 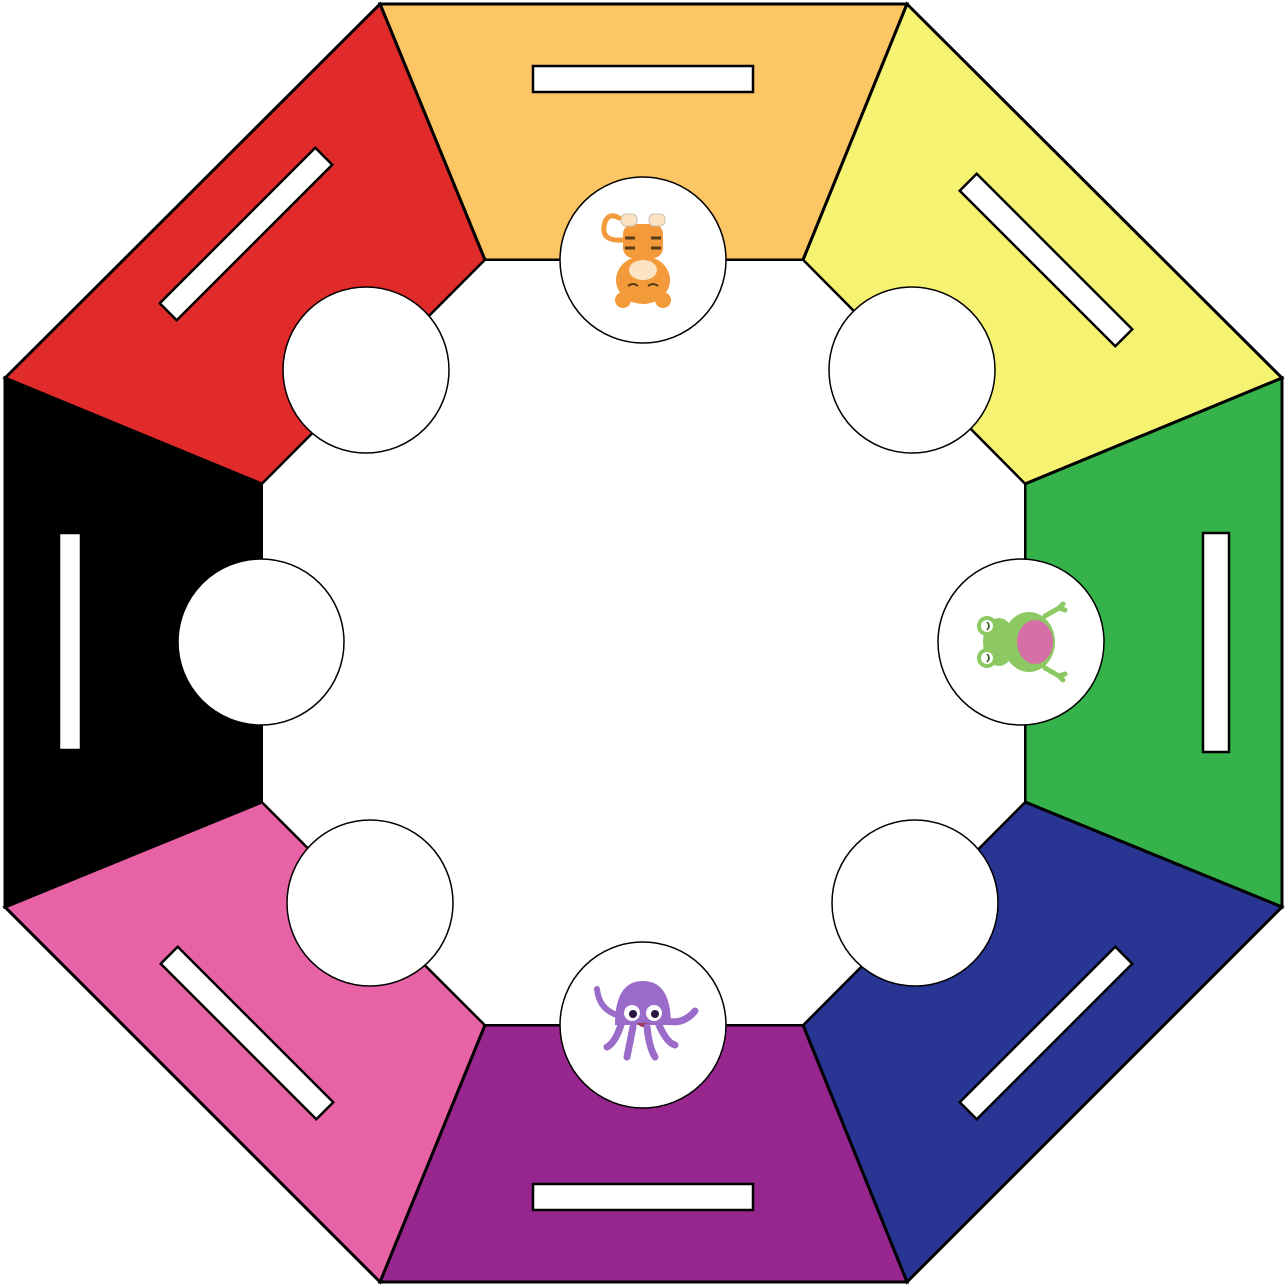 I want to click on spot-left, so click(x=261, y=642).